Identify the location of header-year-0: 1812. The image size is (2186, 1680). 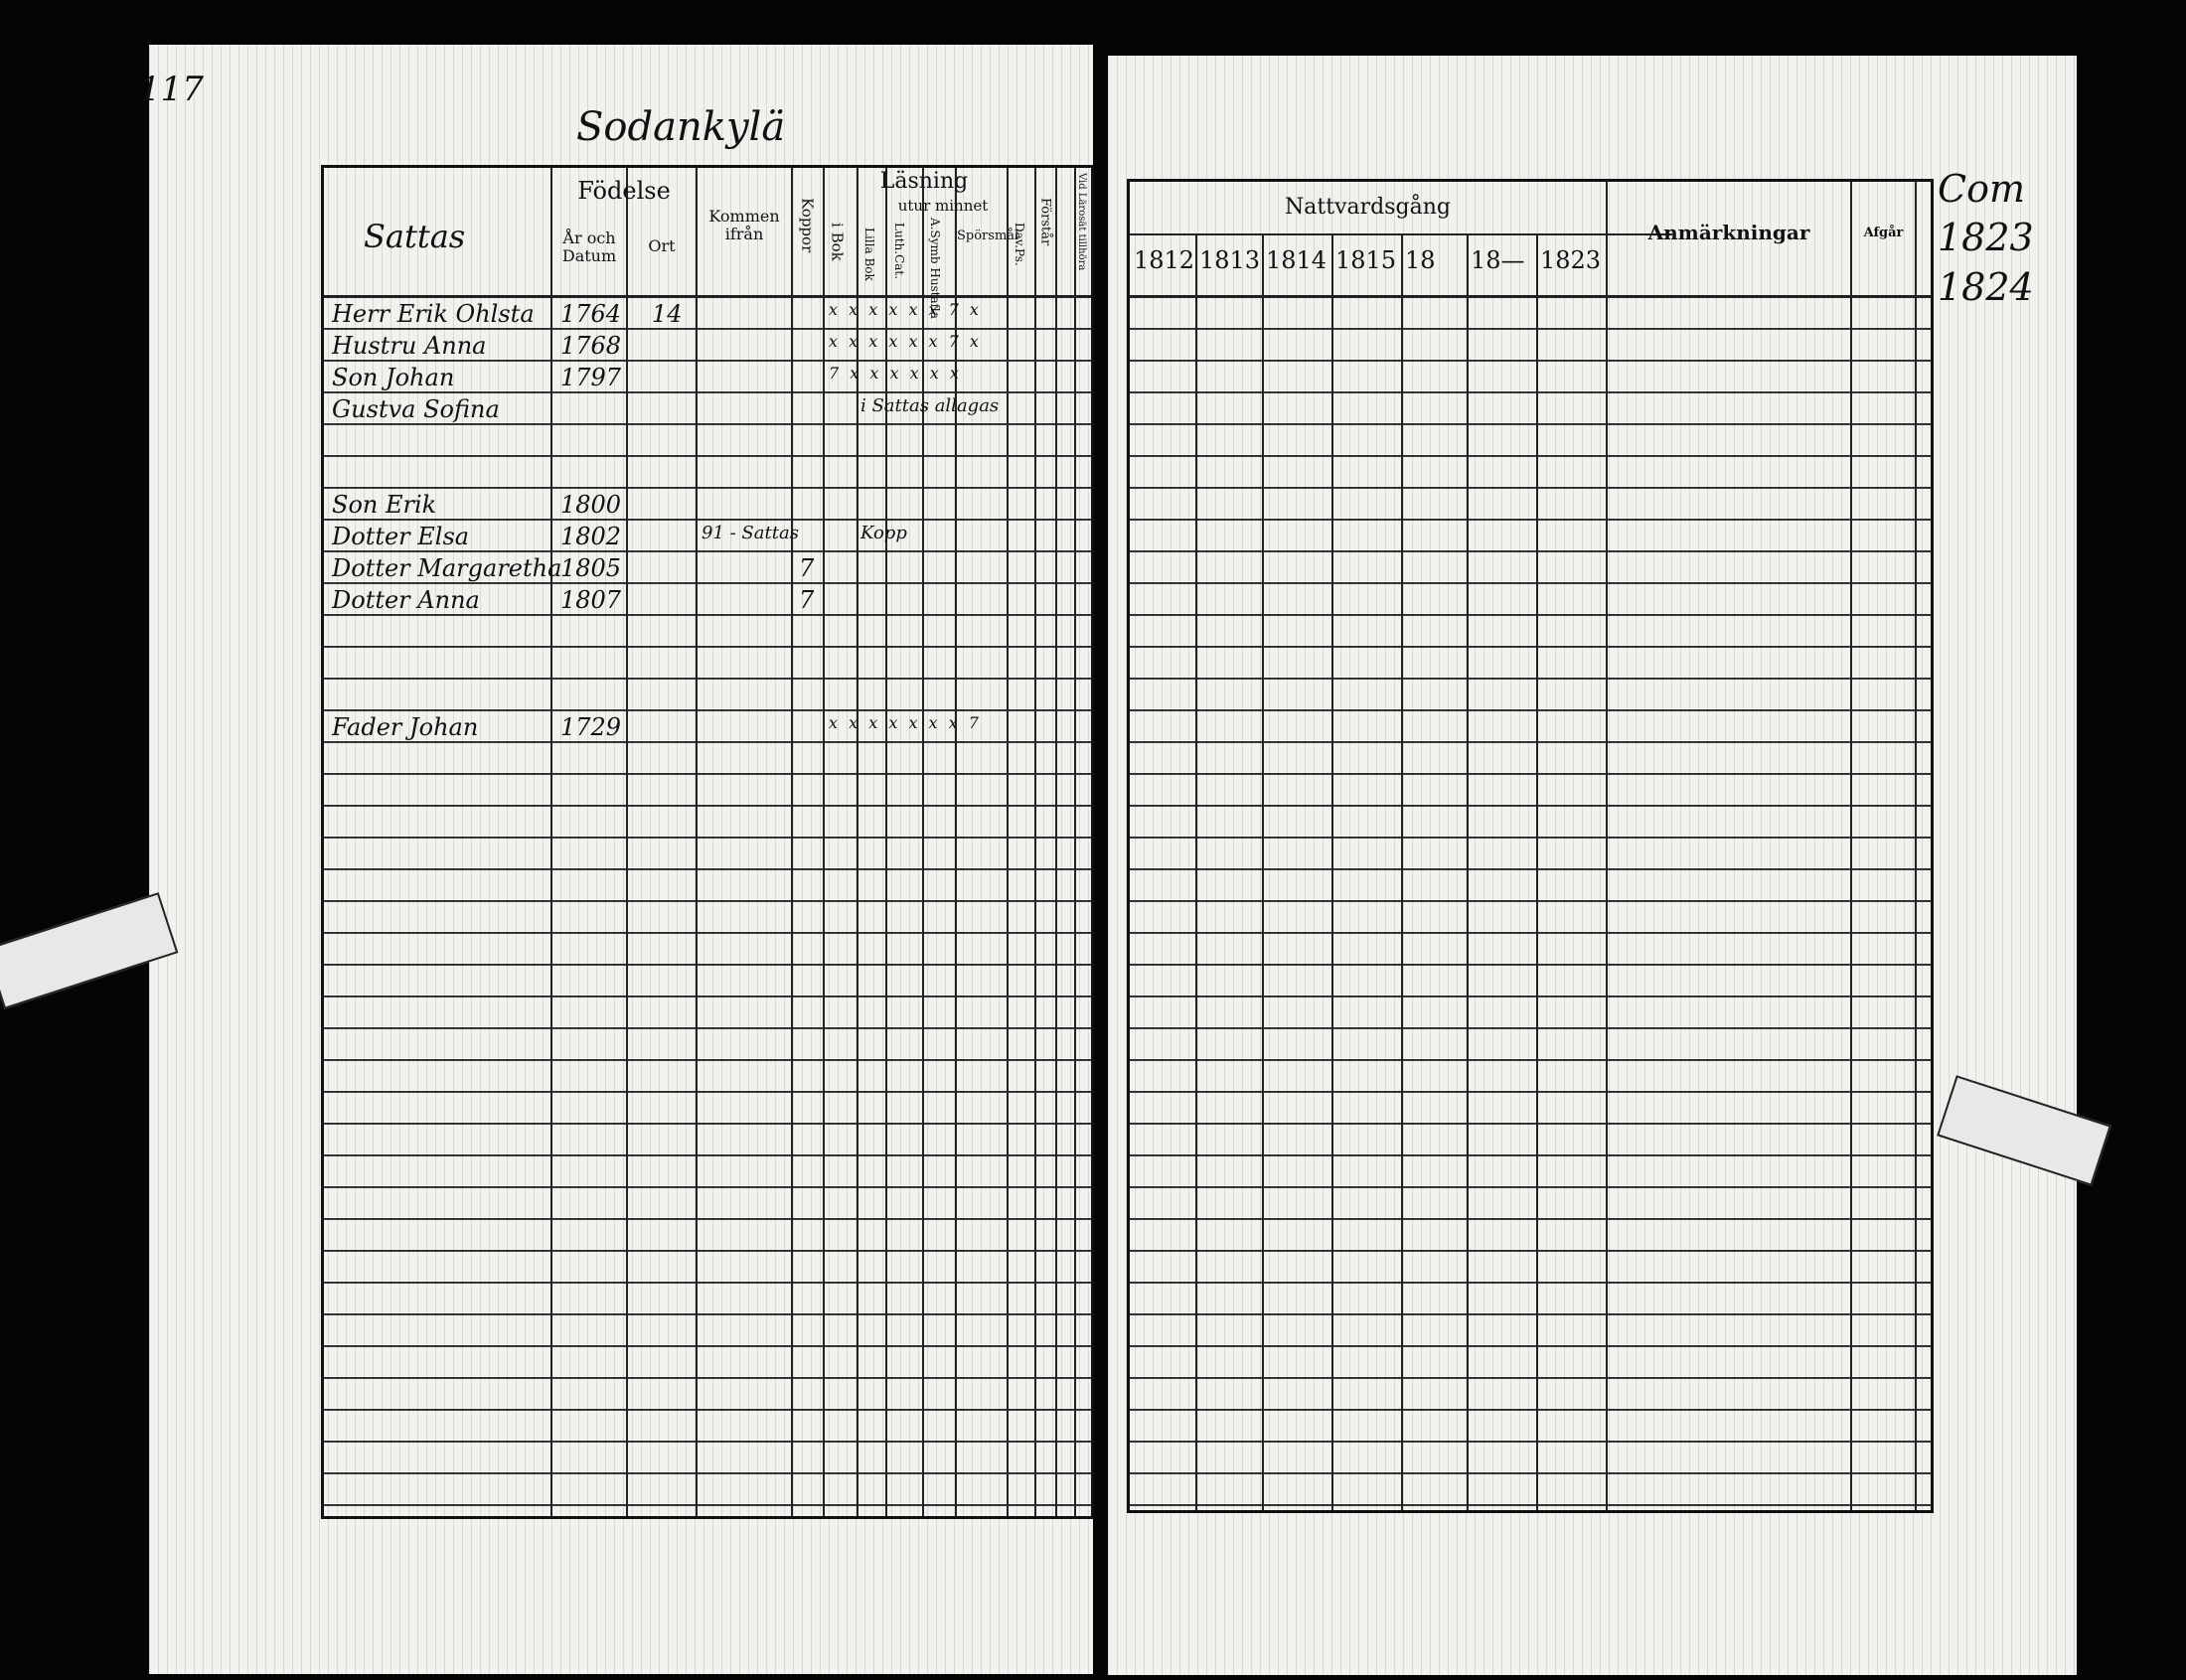
(1164, 260).